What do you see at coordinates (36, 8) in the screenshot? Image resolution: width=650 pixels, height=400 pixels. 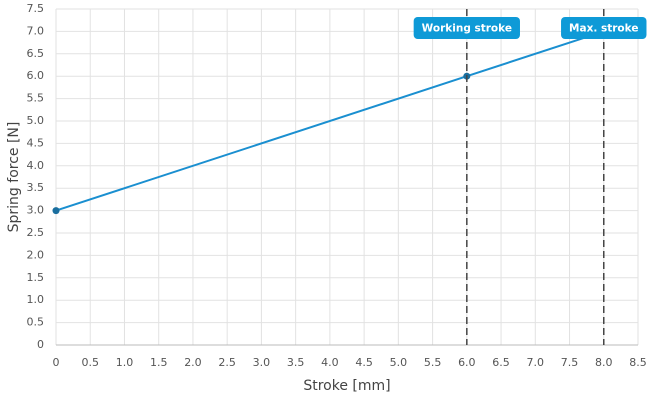 I see `y-tick-label: 7.5` at bounding box center [36, 8].